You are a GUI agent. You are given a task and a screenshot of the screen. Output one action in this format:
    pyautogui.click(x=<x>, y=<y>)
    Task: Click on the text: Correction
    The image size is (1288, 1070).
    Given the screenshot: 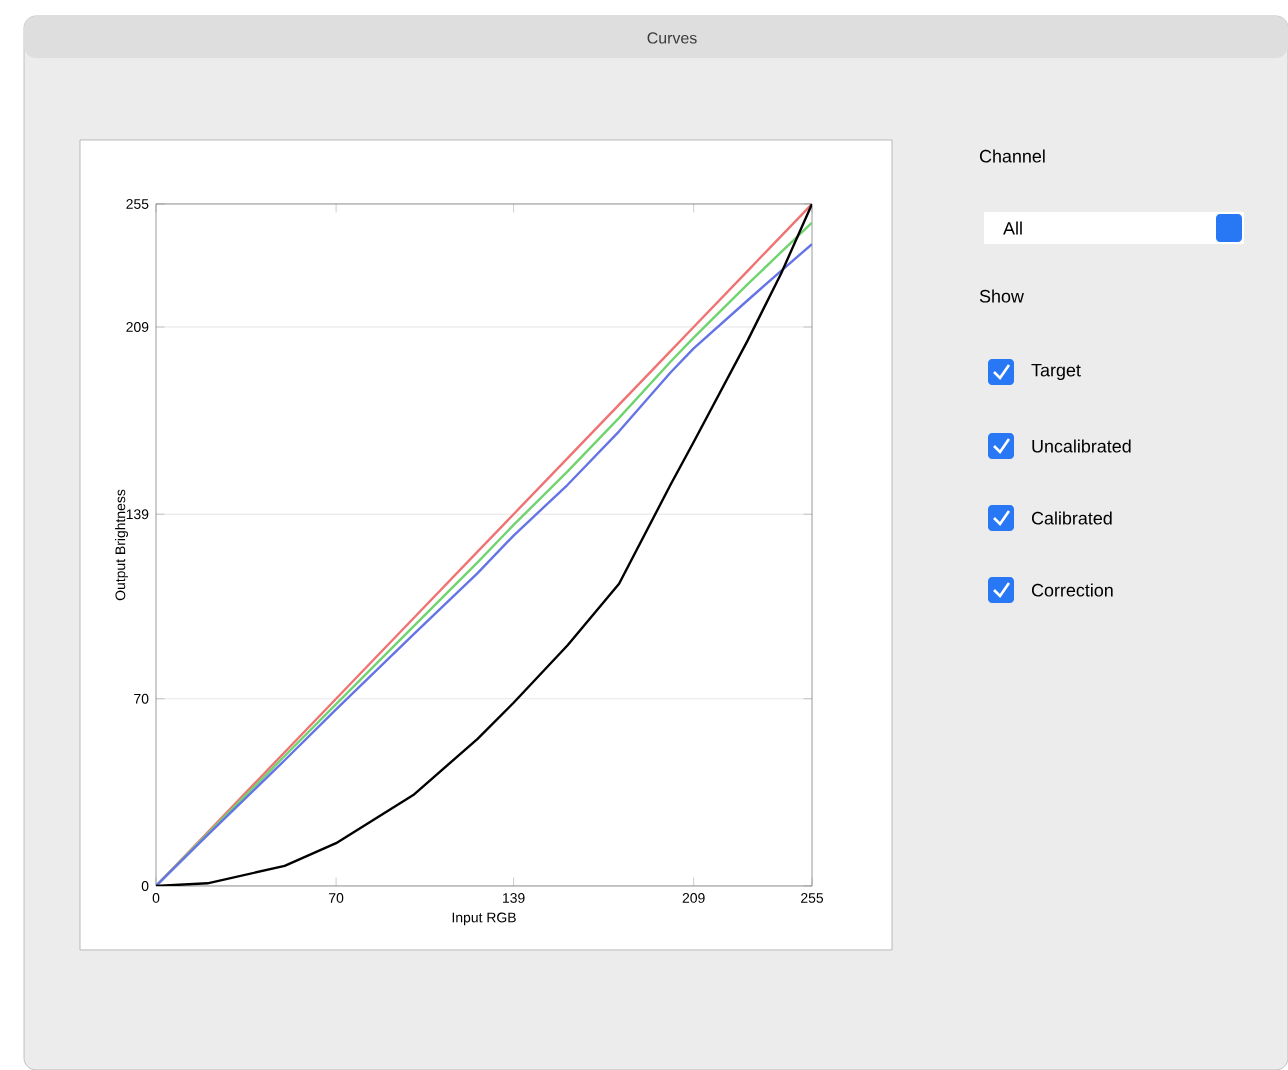 What is the action you would take?
    pyautogui.click(x=1072, y=590)
    